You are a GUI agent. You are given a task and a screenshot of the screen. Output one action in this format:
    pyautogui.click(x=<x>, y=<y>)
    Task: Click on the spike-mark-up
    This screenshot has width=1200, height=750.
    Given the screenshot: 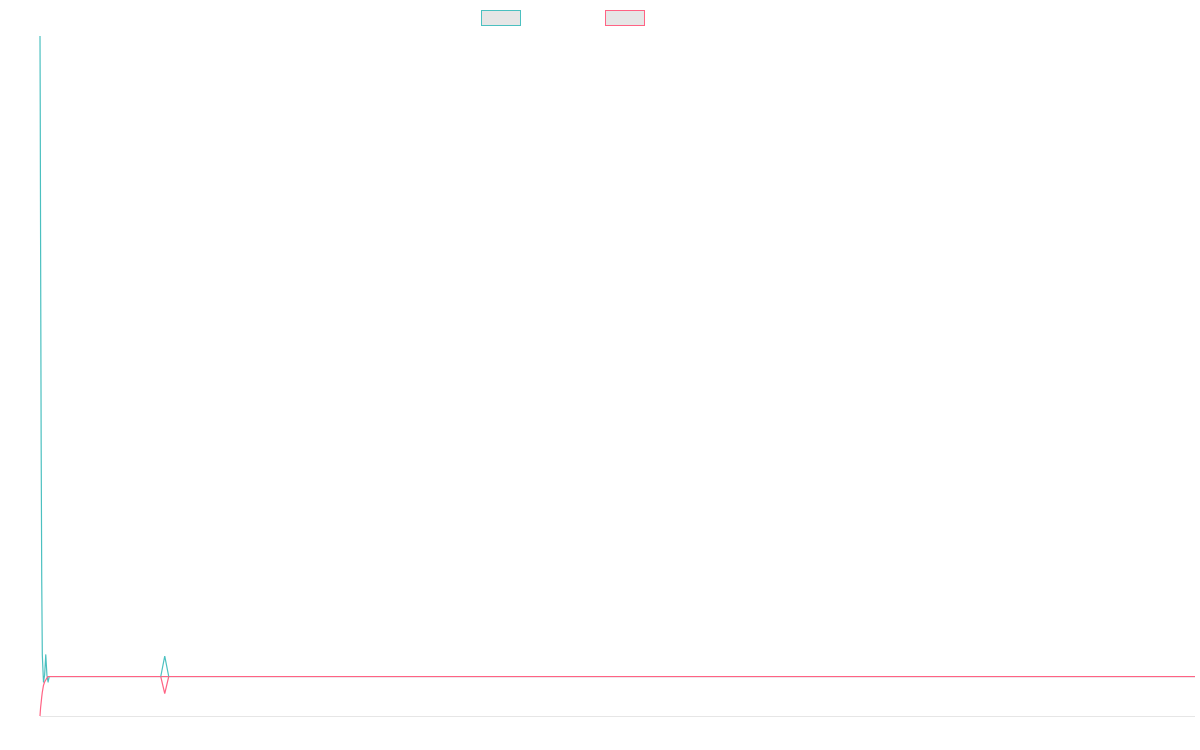 What is the action you would take?
    pyautogui.click(x=165, y=666)
    